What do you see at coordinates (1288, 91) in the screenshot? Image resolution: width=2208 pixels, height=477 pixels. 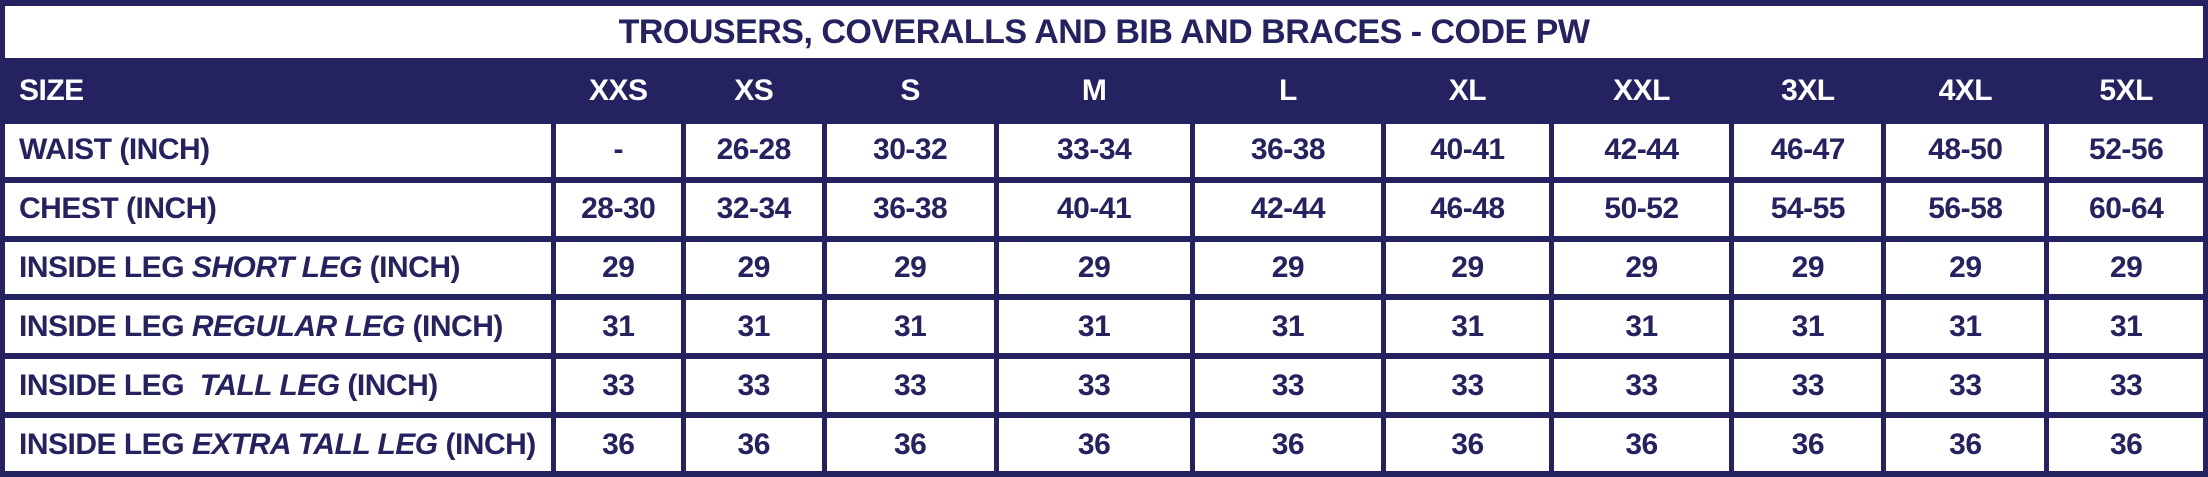 I see `column-header-l: L` at bounding box center [1288, 91].